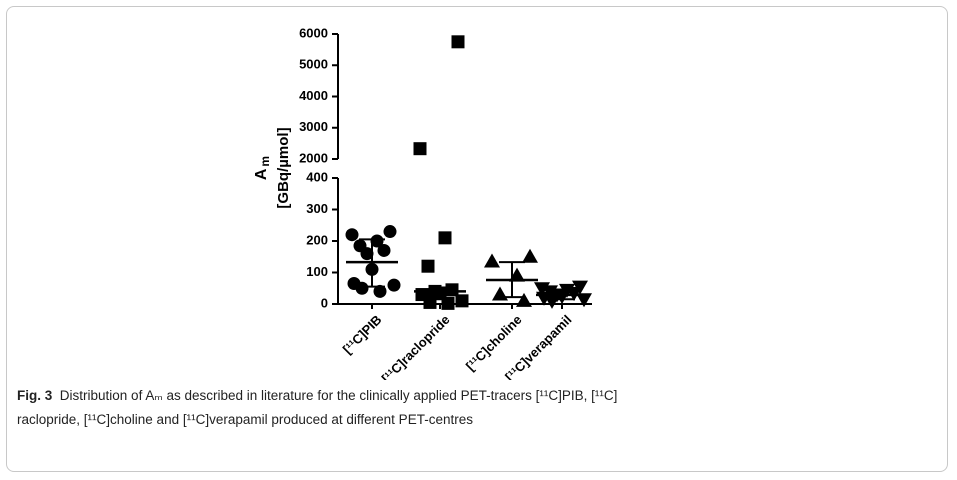 The image size is (957, 480). What do you see at coordinates (283, 167) in the screenshot?
I see `y-title-unit: [GBq/µmol]` at bounding box center [283, 167].